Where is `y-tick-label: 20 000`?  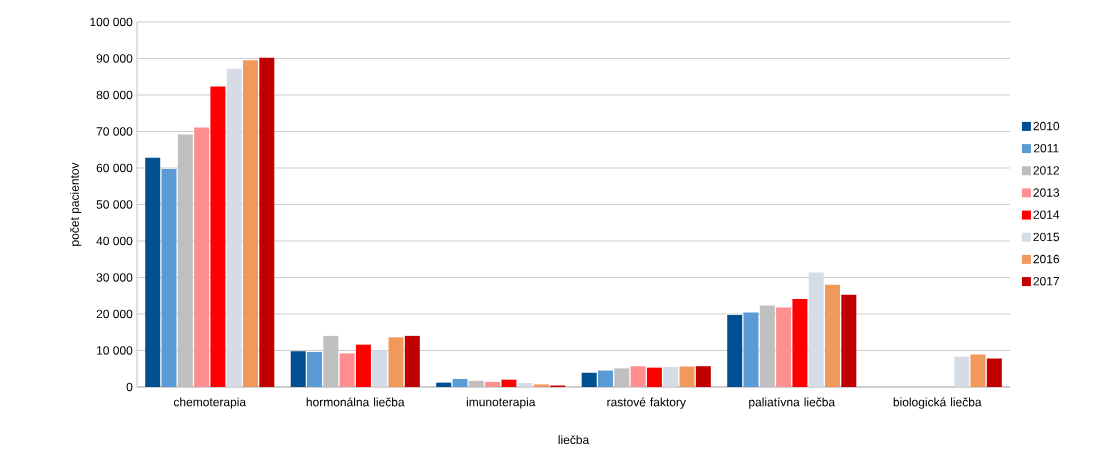 y-tick-label: 20 000 is located at coordinates (114, 314).